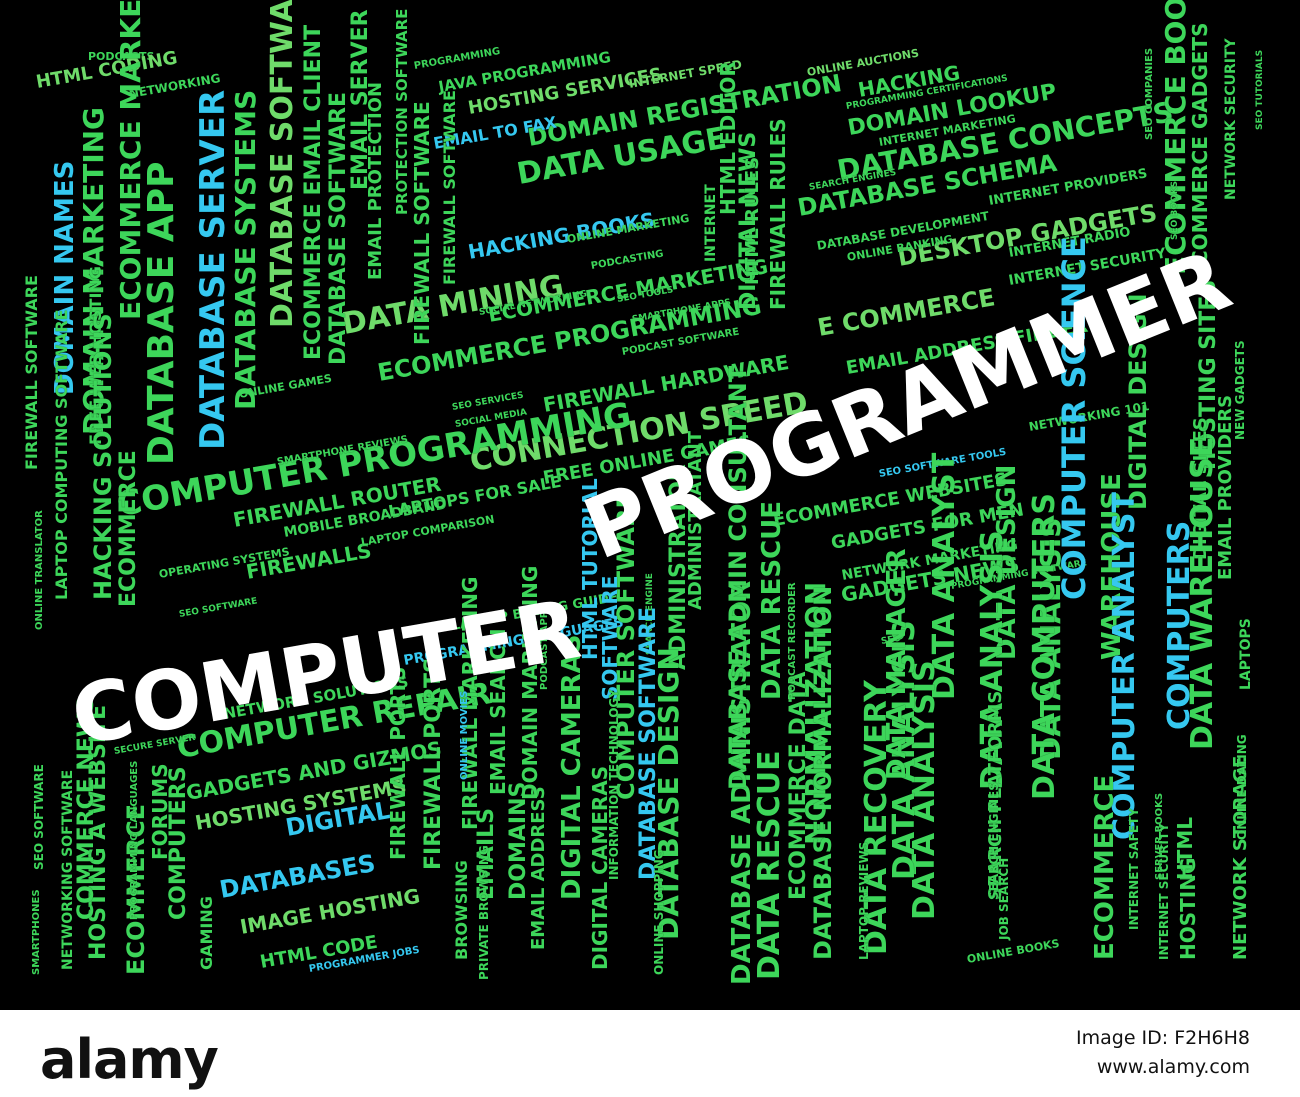  Describe the element at coordinates (650, 1053) in the screenshot. I see `watermark-footer: alamy Image ID: F2H6H8 www.alamy.com` at that location.